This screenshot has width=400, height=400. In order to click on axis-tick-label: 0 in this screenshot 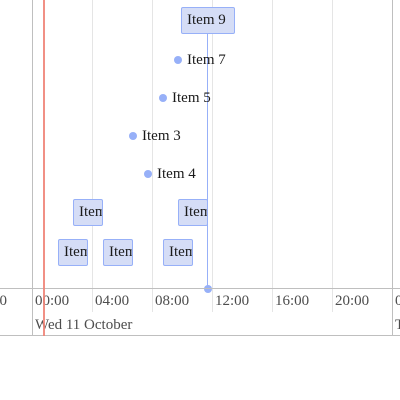, I will do `click(397, 301)`.